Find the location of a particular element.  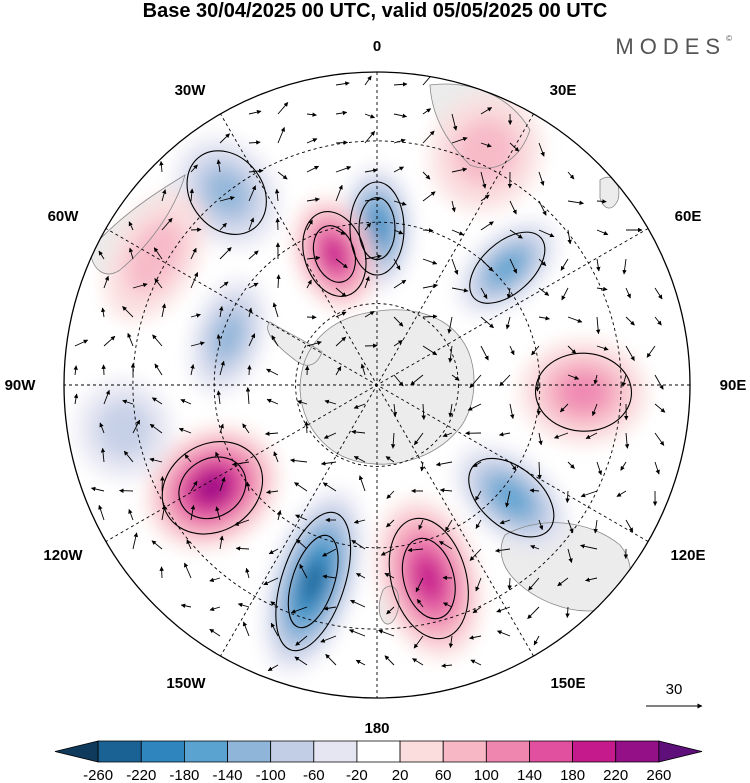

label-lon-120w: 120W is located at coordinates (63, 555).